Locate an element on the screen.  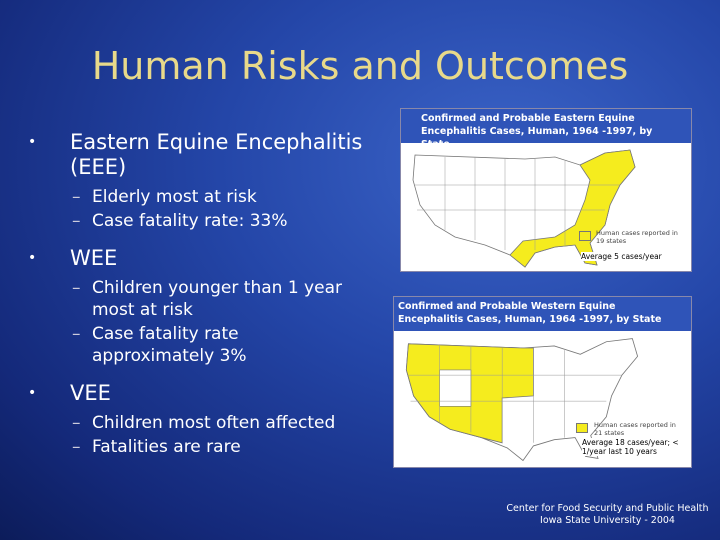
map-legend: Human cases reported in 19 states is located at coordinates (637, 237).